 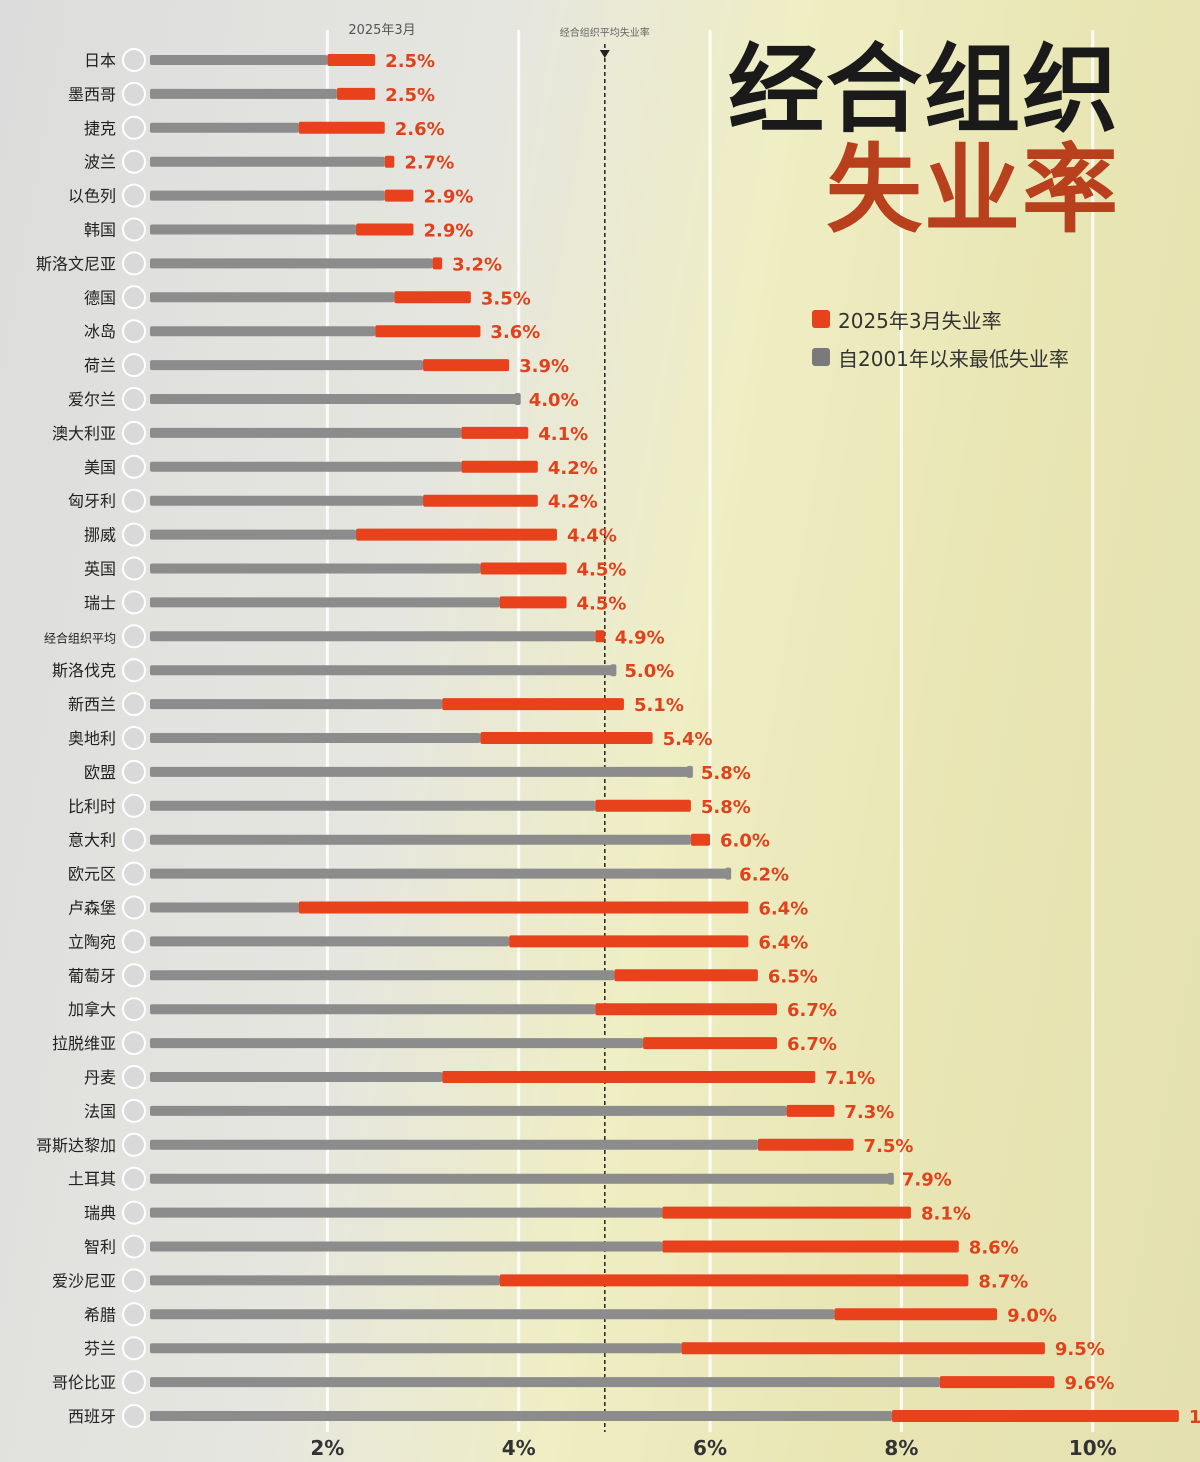 What do you see at coordinates (783, 942) in the screenshot?
I see `value-label: 6.4%` at bounding box center [783, 942].